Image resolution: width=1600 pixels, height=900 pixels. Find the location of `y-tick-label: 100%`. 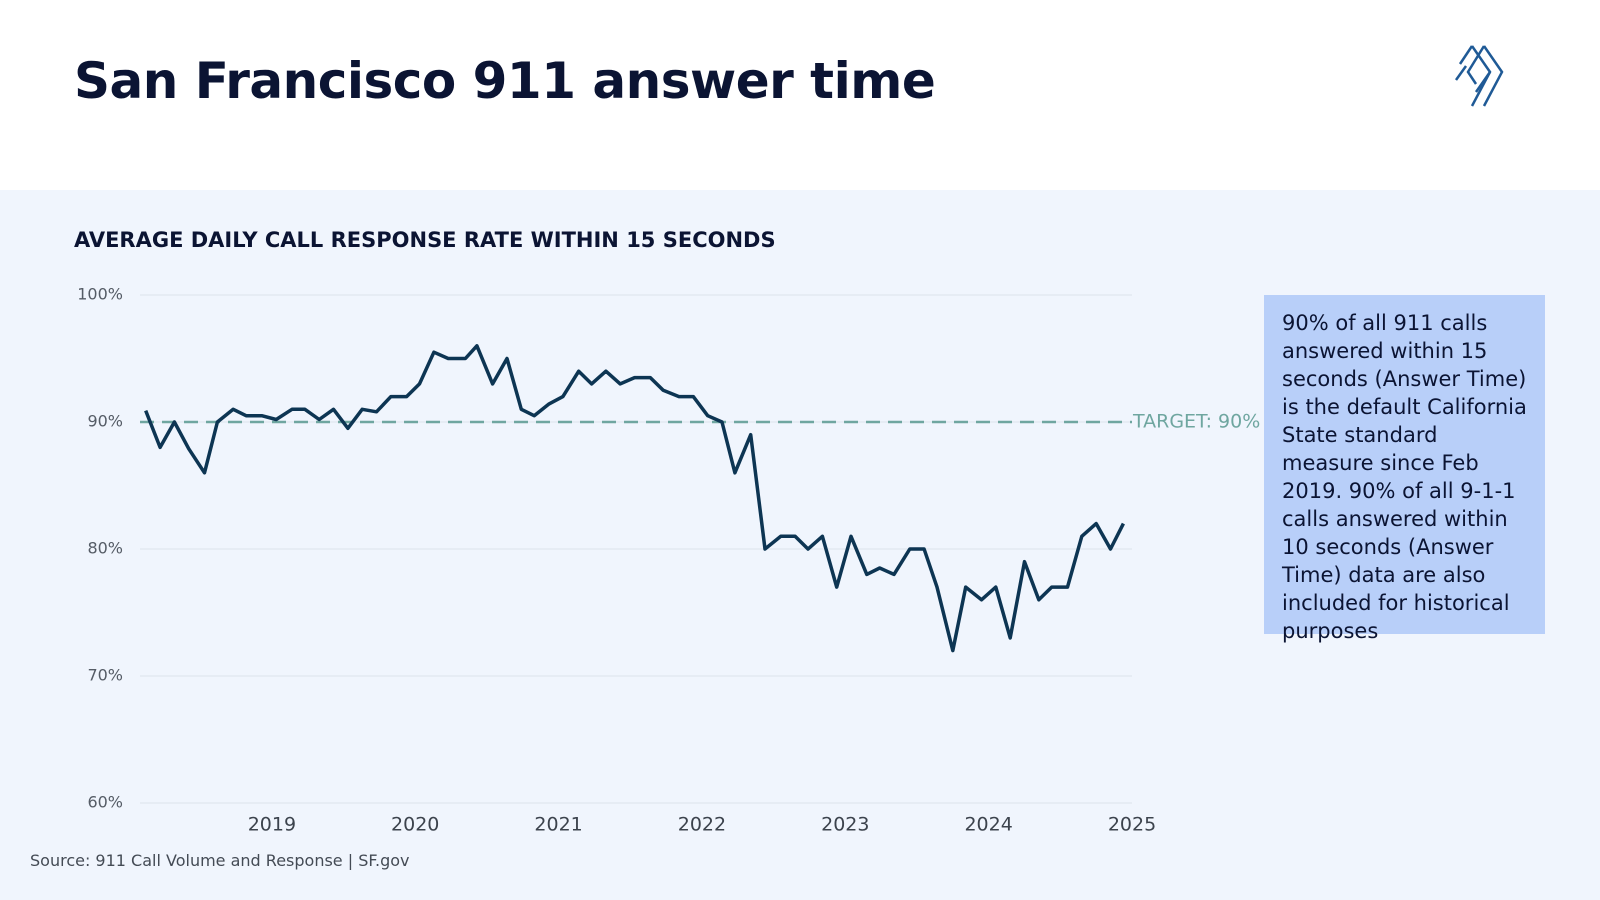

y-tick-label: 100% is located at coordinates (100, 294).